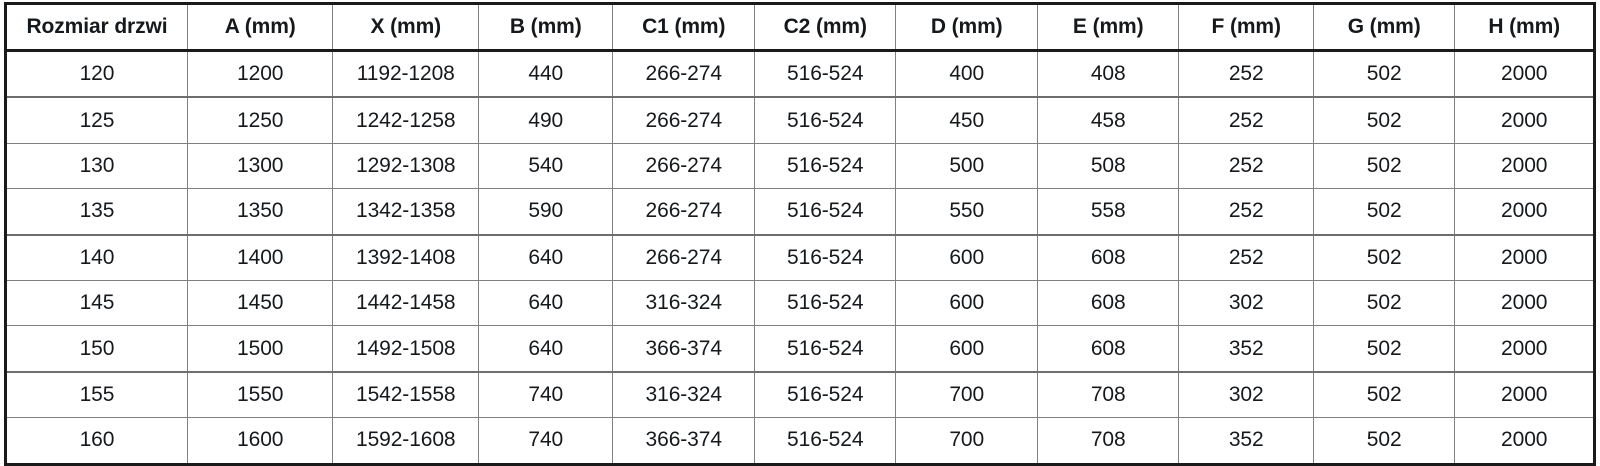 The width and height of the screenshot is (1600, 466). Describe the element at coordinates (546, 166) in the screenshot. I see `cell-value: 540` at that location.